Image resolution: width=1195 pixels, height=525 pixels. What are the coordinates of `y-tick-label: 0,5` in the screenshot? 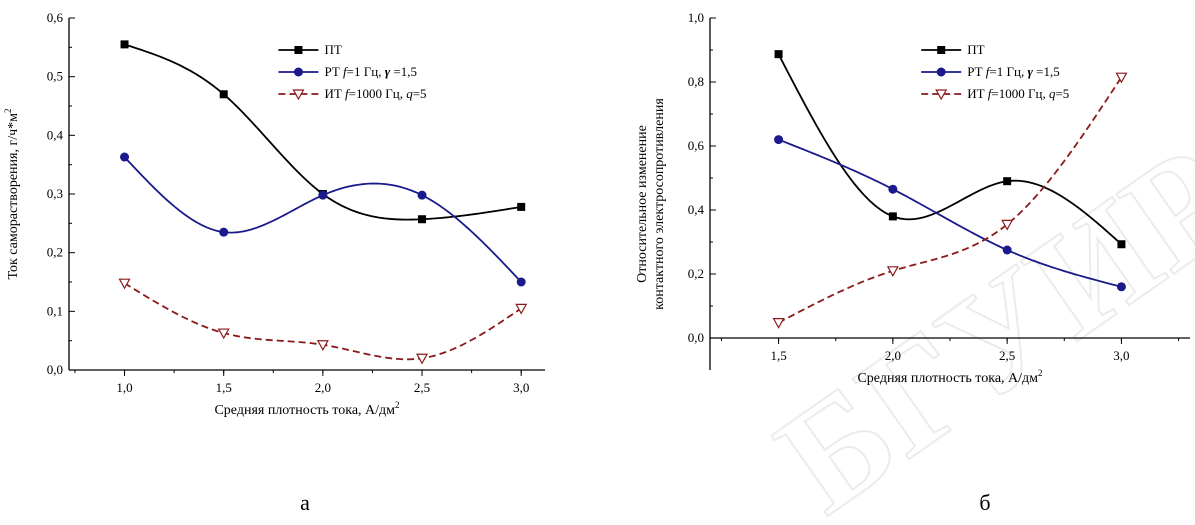 It's located at (55, 76).